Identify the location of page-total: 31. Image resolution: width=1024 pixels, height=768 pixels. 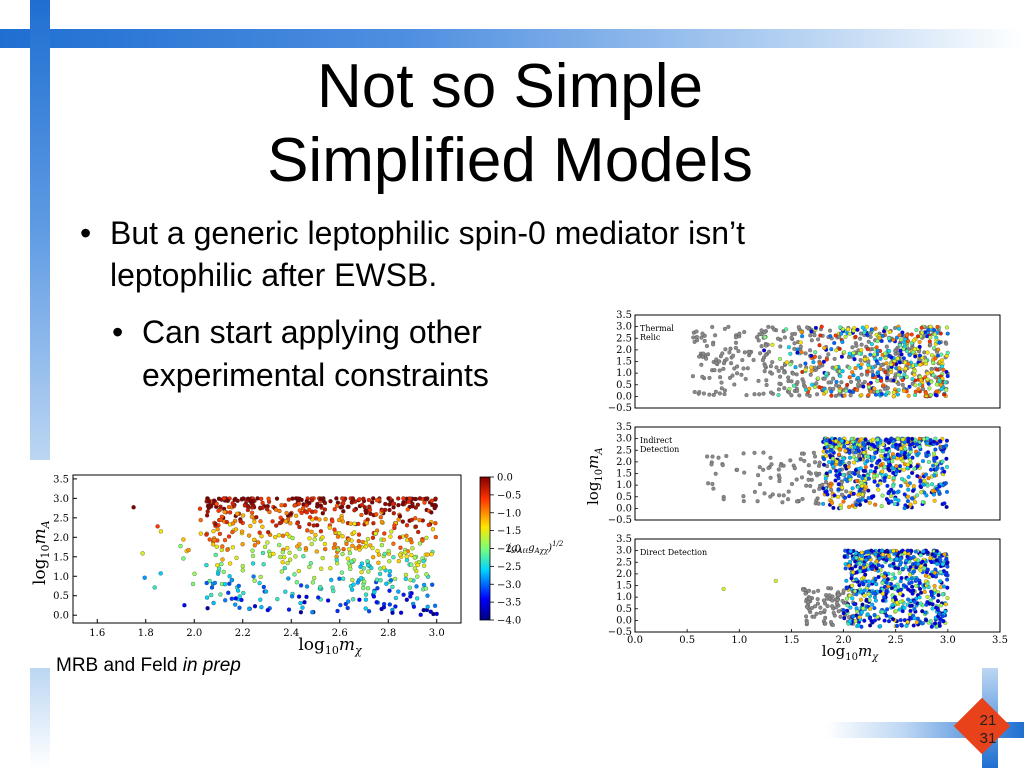
(988, 738).